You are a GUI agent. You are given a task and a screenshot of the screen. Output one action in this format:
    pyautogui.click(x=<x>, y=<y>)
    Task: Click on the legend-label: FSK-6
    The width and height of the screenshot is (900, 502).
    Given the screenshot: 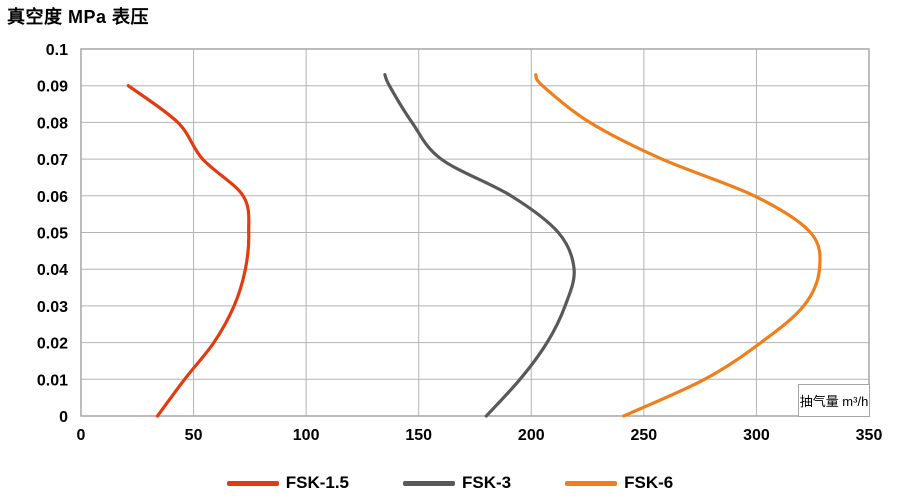 What is the action you would take?
    pyautogui.click(x=649, y=482)
    